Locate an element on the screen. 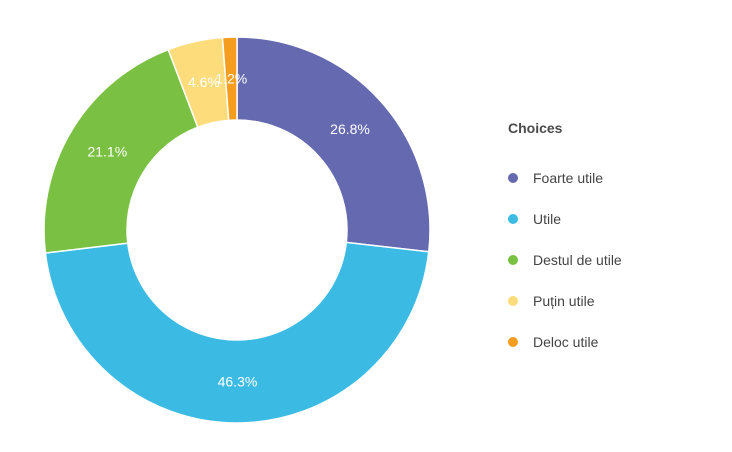 The width and height of the screenshot is (732, 452). legend-item-destul-de-utile: Destul de utile is located at coordinates (565, 259).